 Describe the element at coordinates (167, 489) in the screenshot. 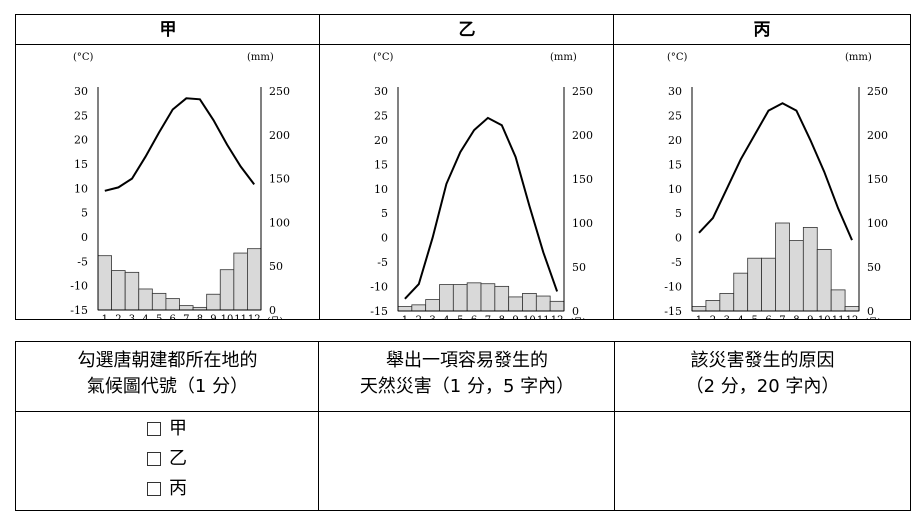

I see `option-bing: 丙` at that location.